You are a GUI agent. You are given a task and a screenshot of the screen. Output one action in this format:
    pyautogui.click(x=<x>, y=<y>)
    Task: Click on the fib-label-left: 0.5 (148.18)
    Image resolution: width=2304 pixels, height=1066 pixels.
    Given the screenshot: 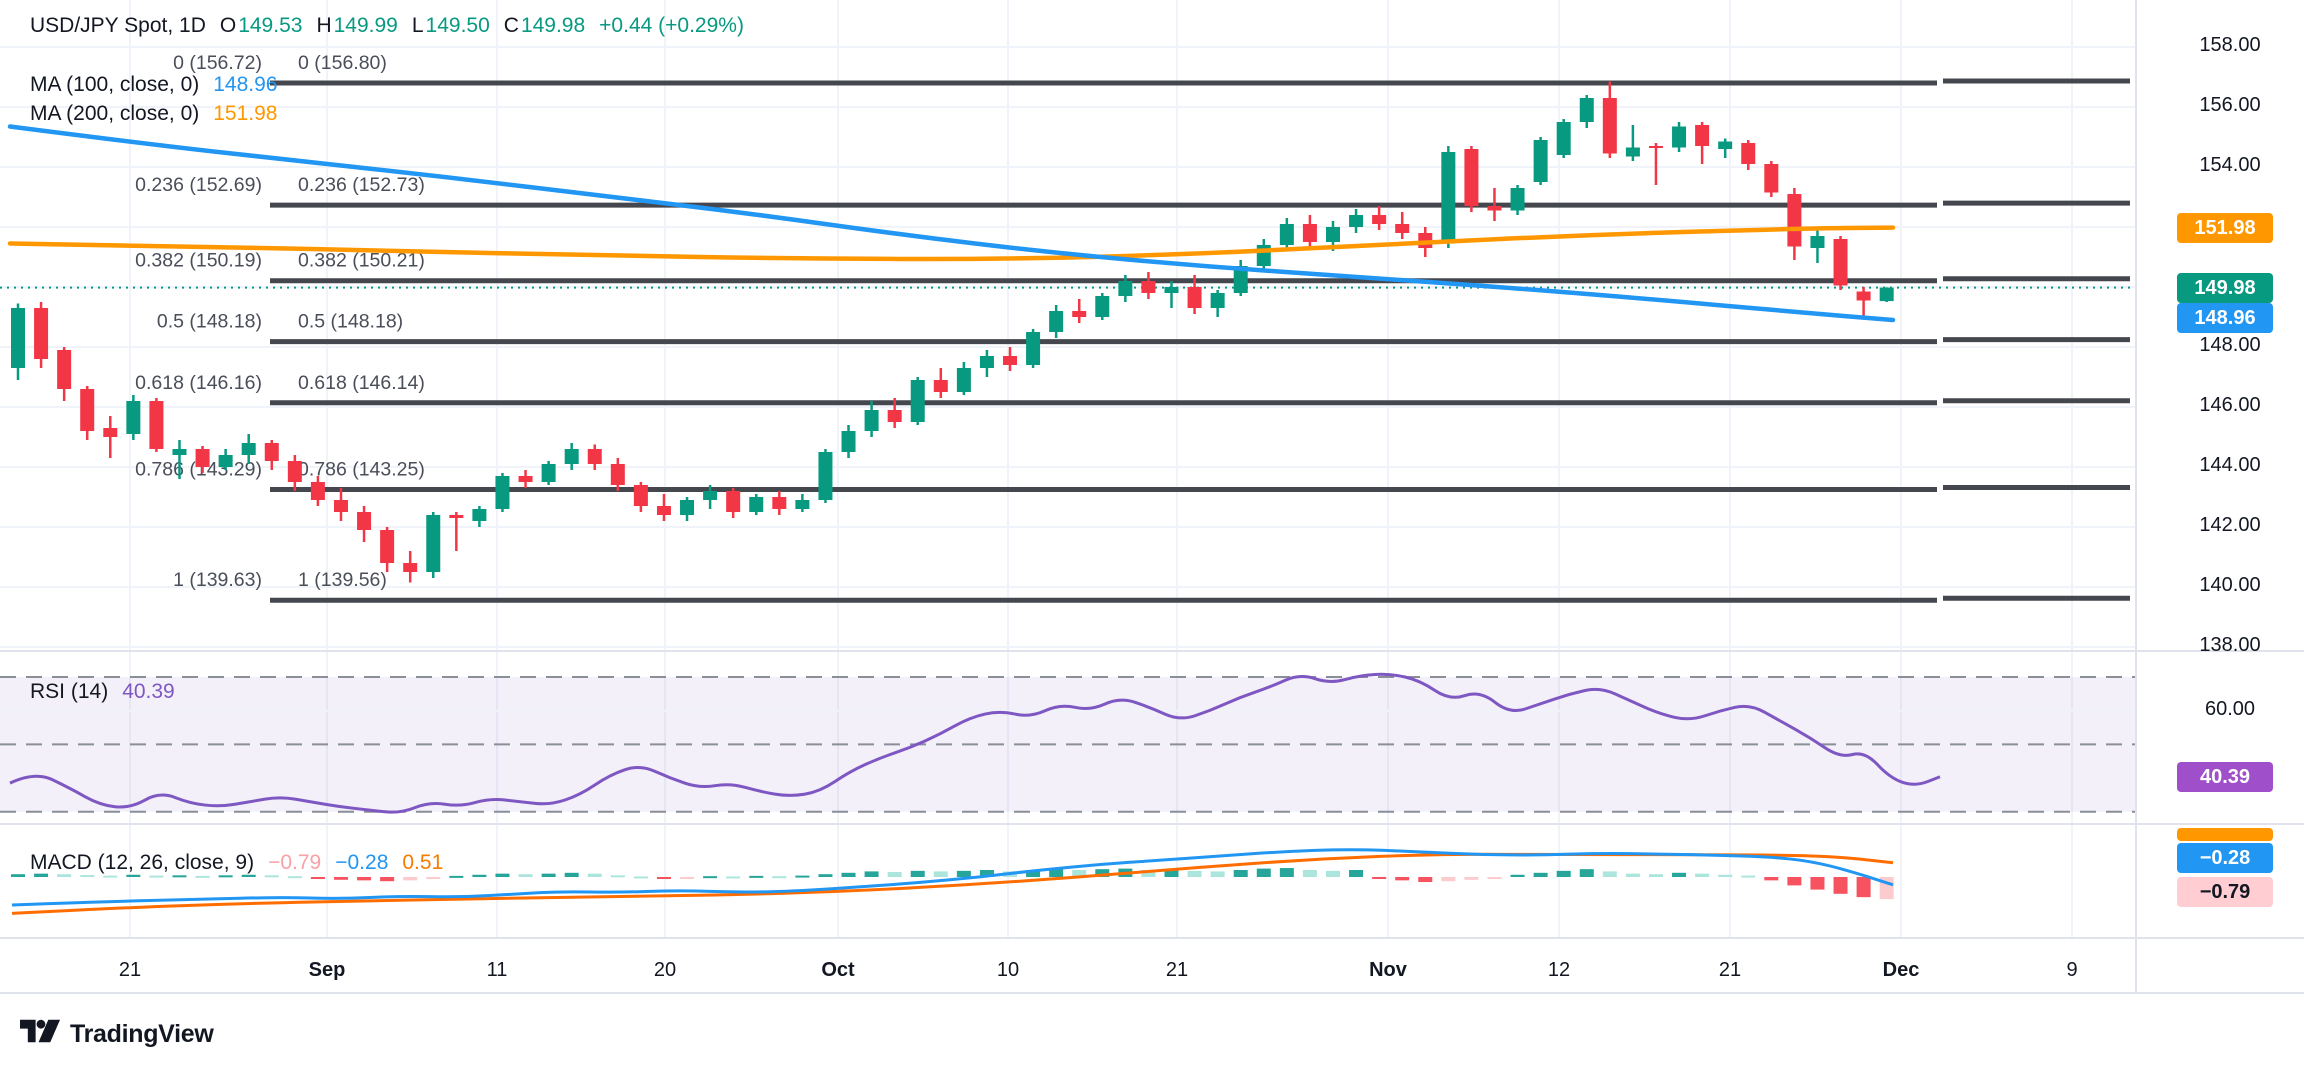 What is the action you would take?
    pyautogui.click(x=209, y=322)
    